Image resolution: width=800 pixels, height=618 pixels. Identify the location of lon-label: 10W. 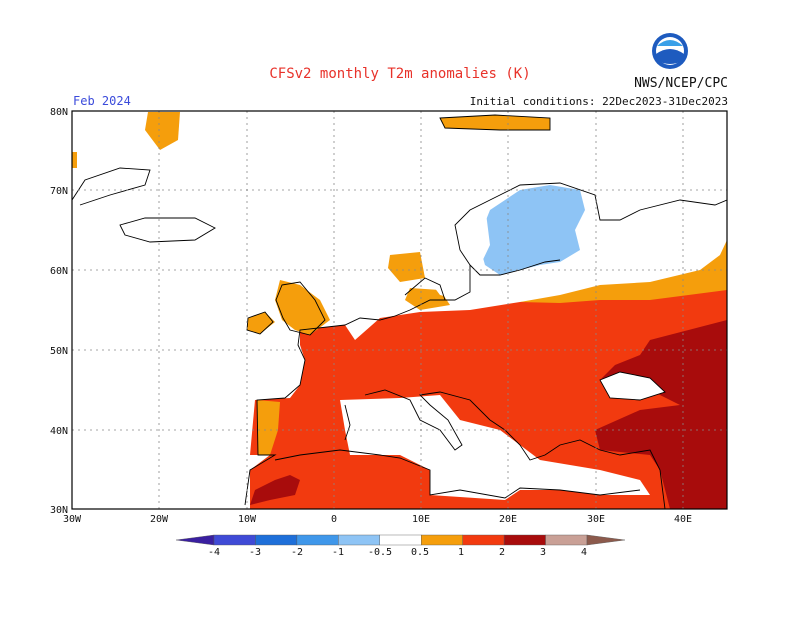
(247, 519).